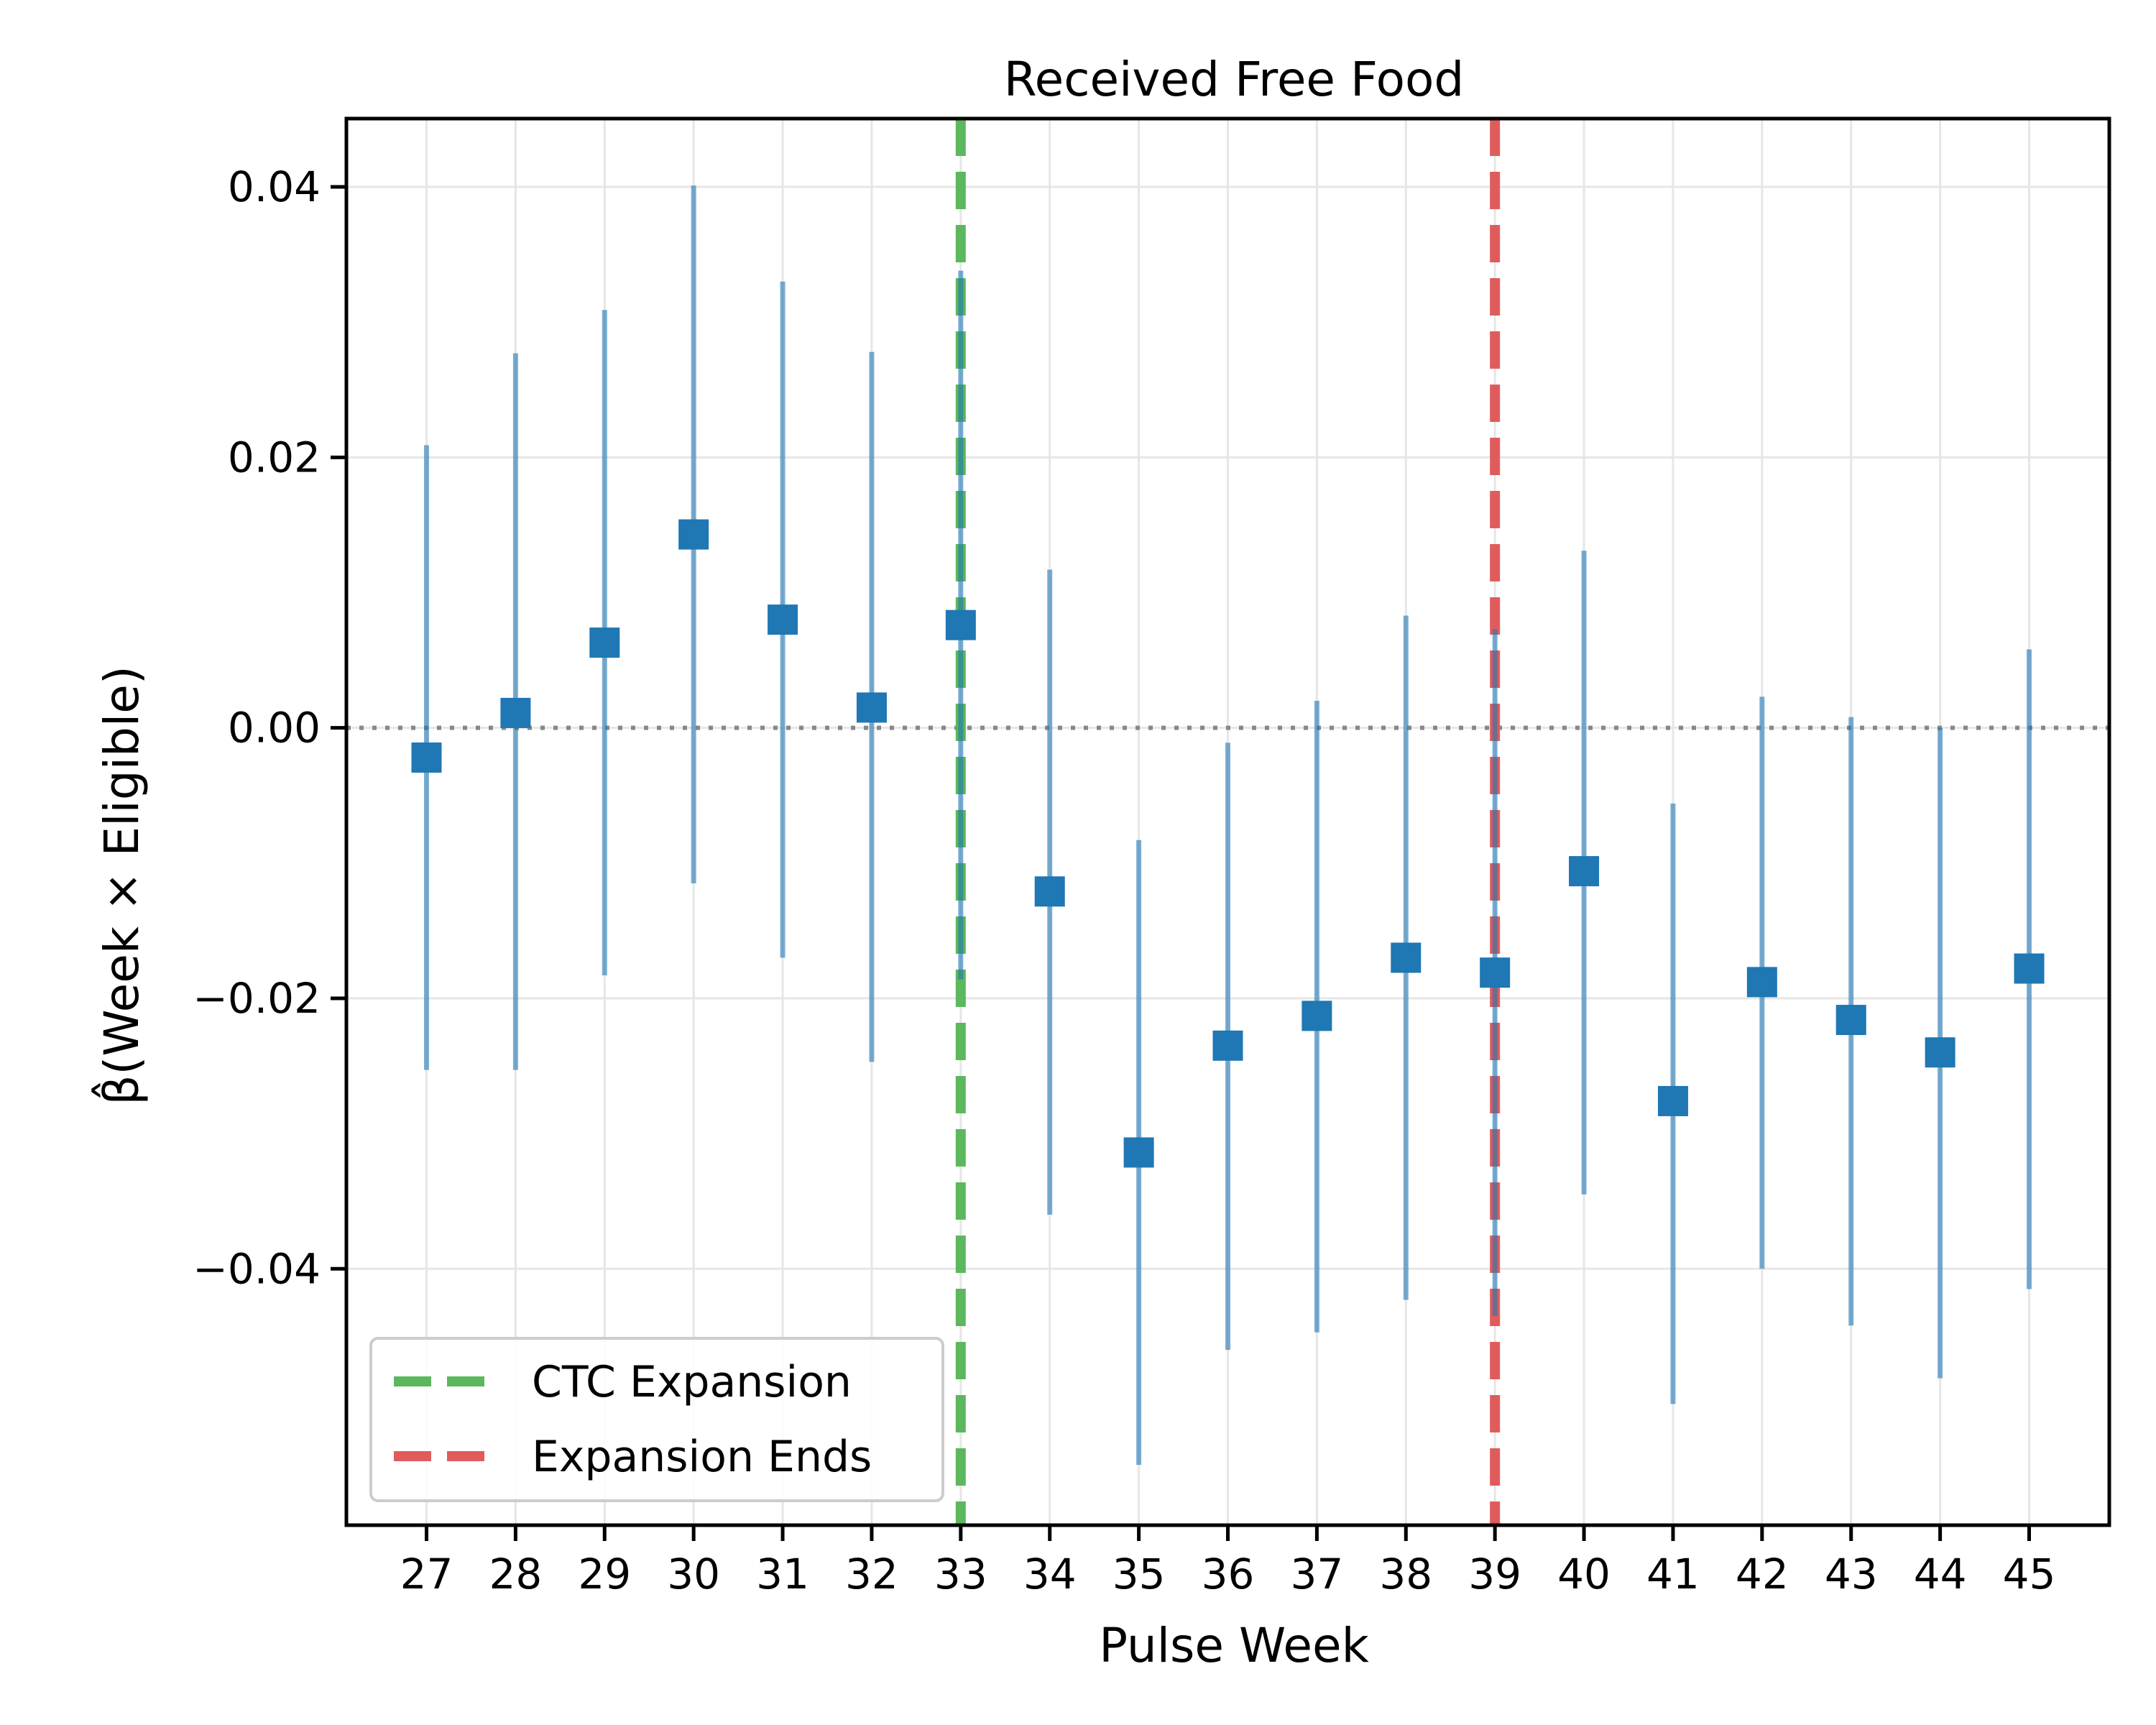 The height and width of the screenshot is (1725, 2156). Describe the element at coordinates (1050, 1574) in the screenshot. I see `x-tick-label: 34` at that location.